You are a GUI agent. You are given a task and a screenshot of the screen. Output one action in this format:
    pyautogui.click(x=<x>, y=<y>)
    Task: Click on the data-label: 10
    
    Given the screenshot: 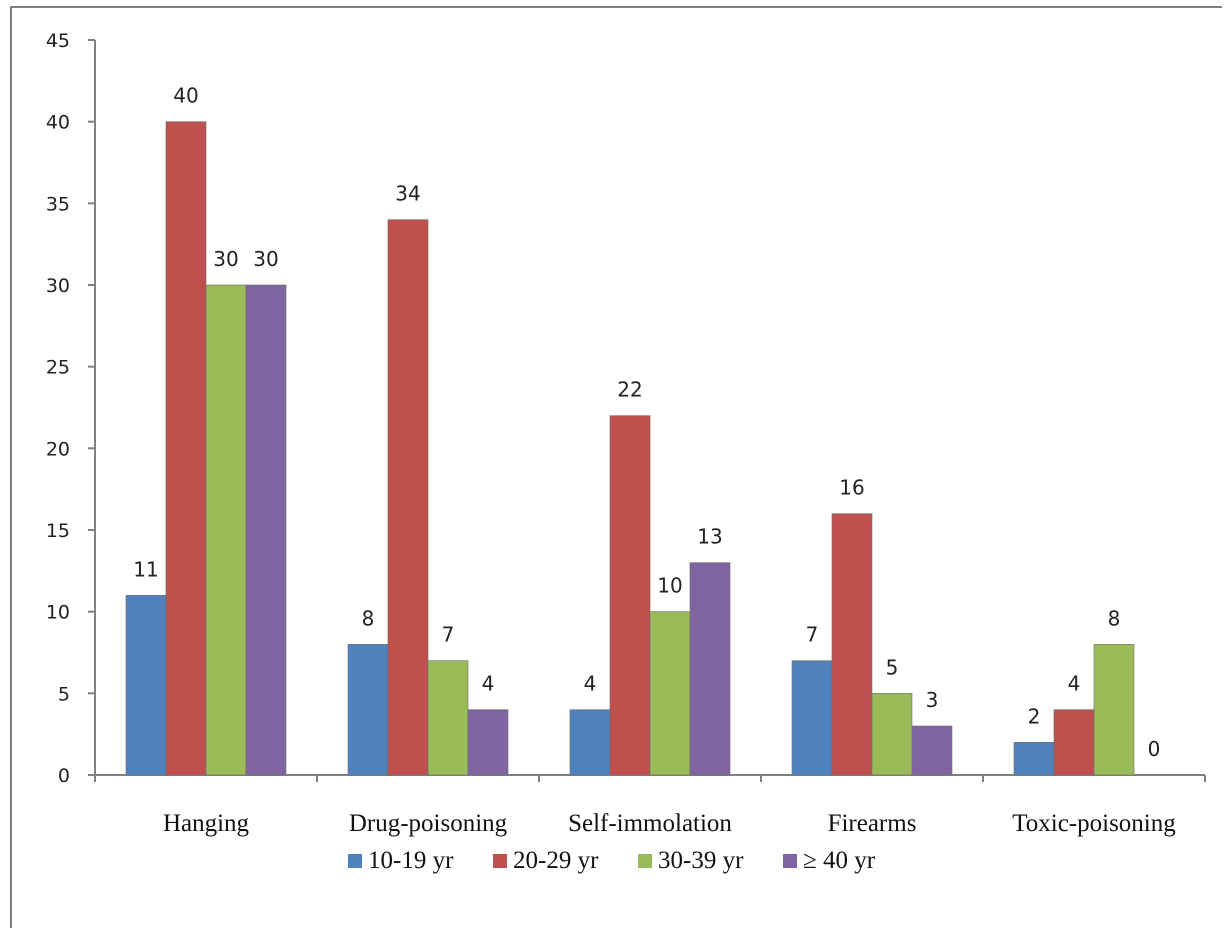 What is the action you would take?
    pyautogui.click(x=669, y=586)
    